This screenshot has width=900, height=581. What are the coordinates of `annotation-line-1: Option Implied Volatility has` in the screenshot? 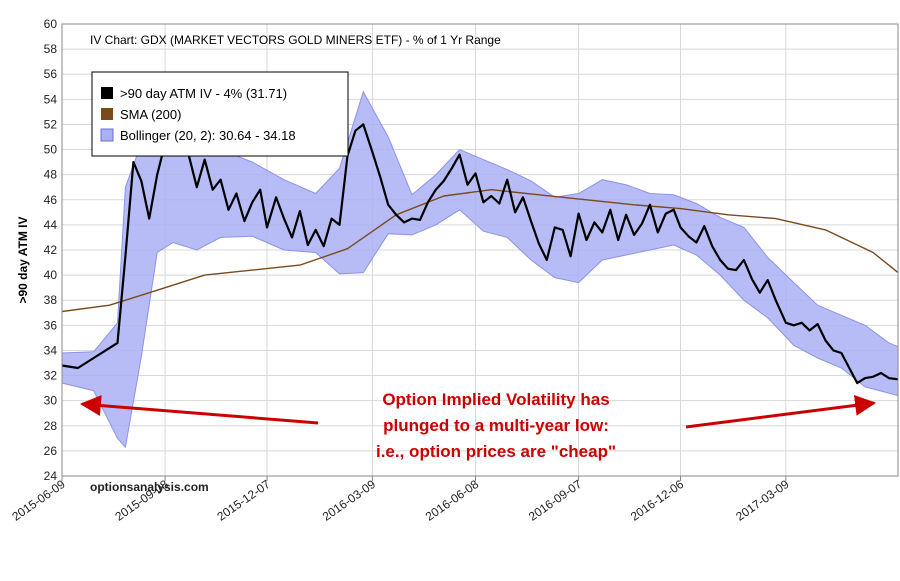 It's located at (495, 399).